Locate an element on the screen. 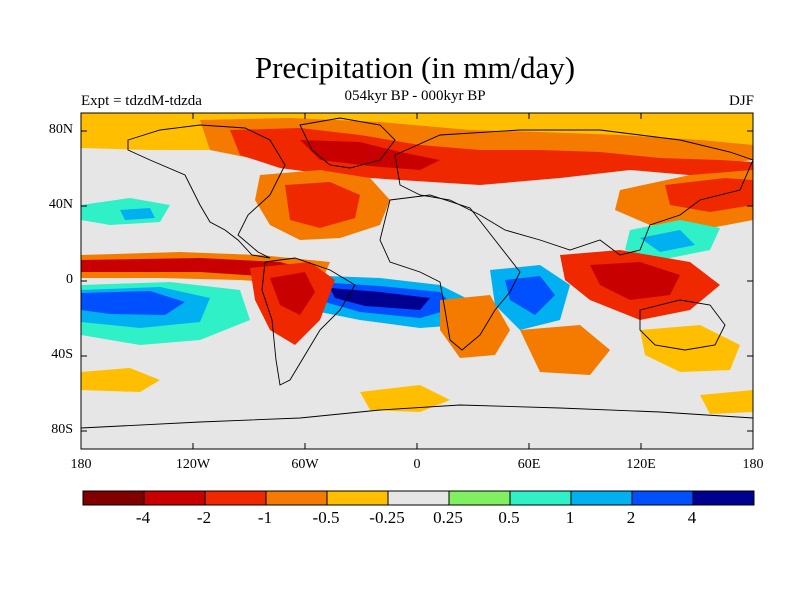 The image size is (800, 600). north-america-outline is located at coordinates (206, 191).